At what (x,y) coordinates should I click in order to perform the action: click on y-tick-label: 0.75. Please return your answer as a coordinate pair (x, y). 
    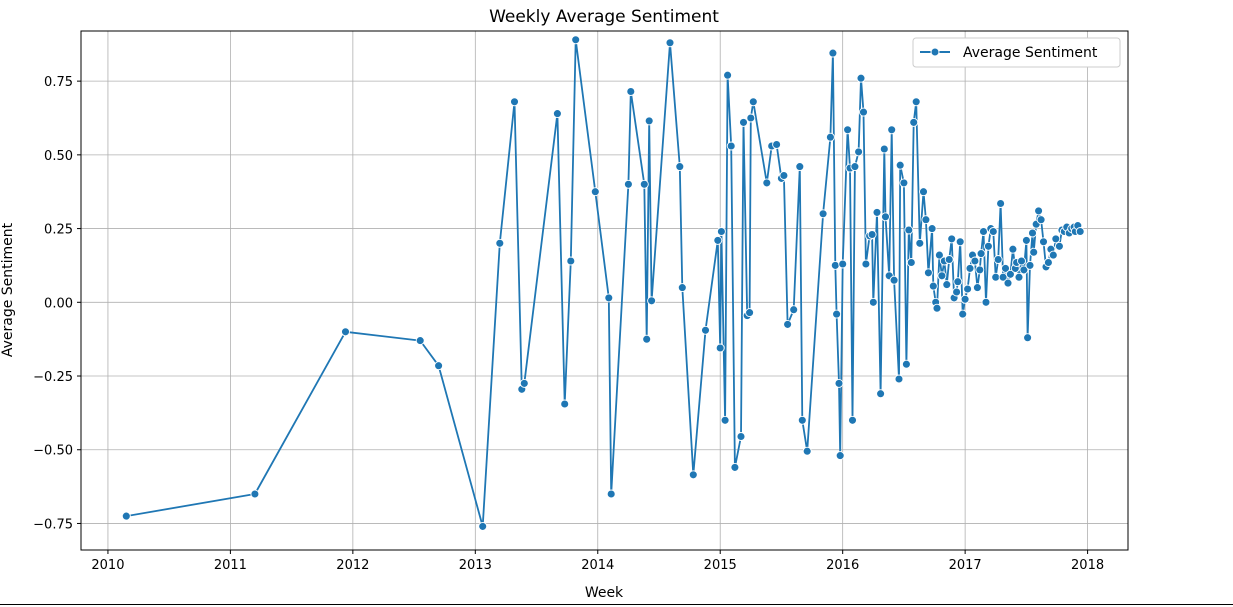
    Looking at the image, I should click on (58, 82).